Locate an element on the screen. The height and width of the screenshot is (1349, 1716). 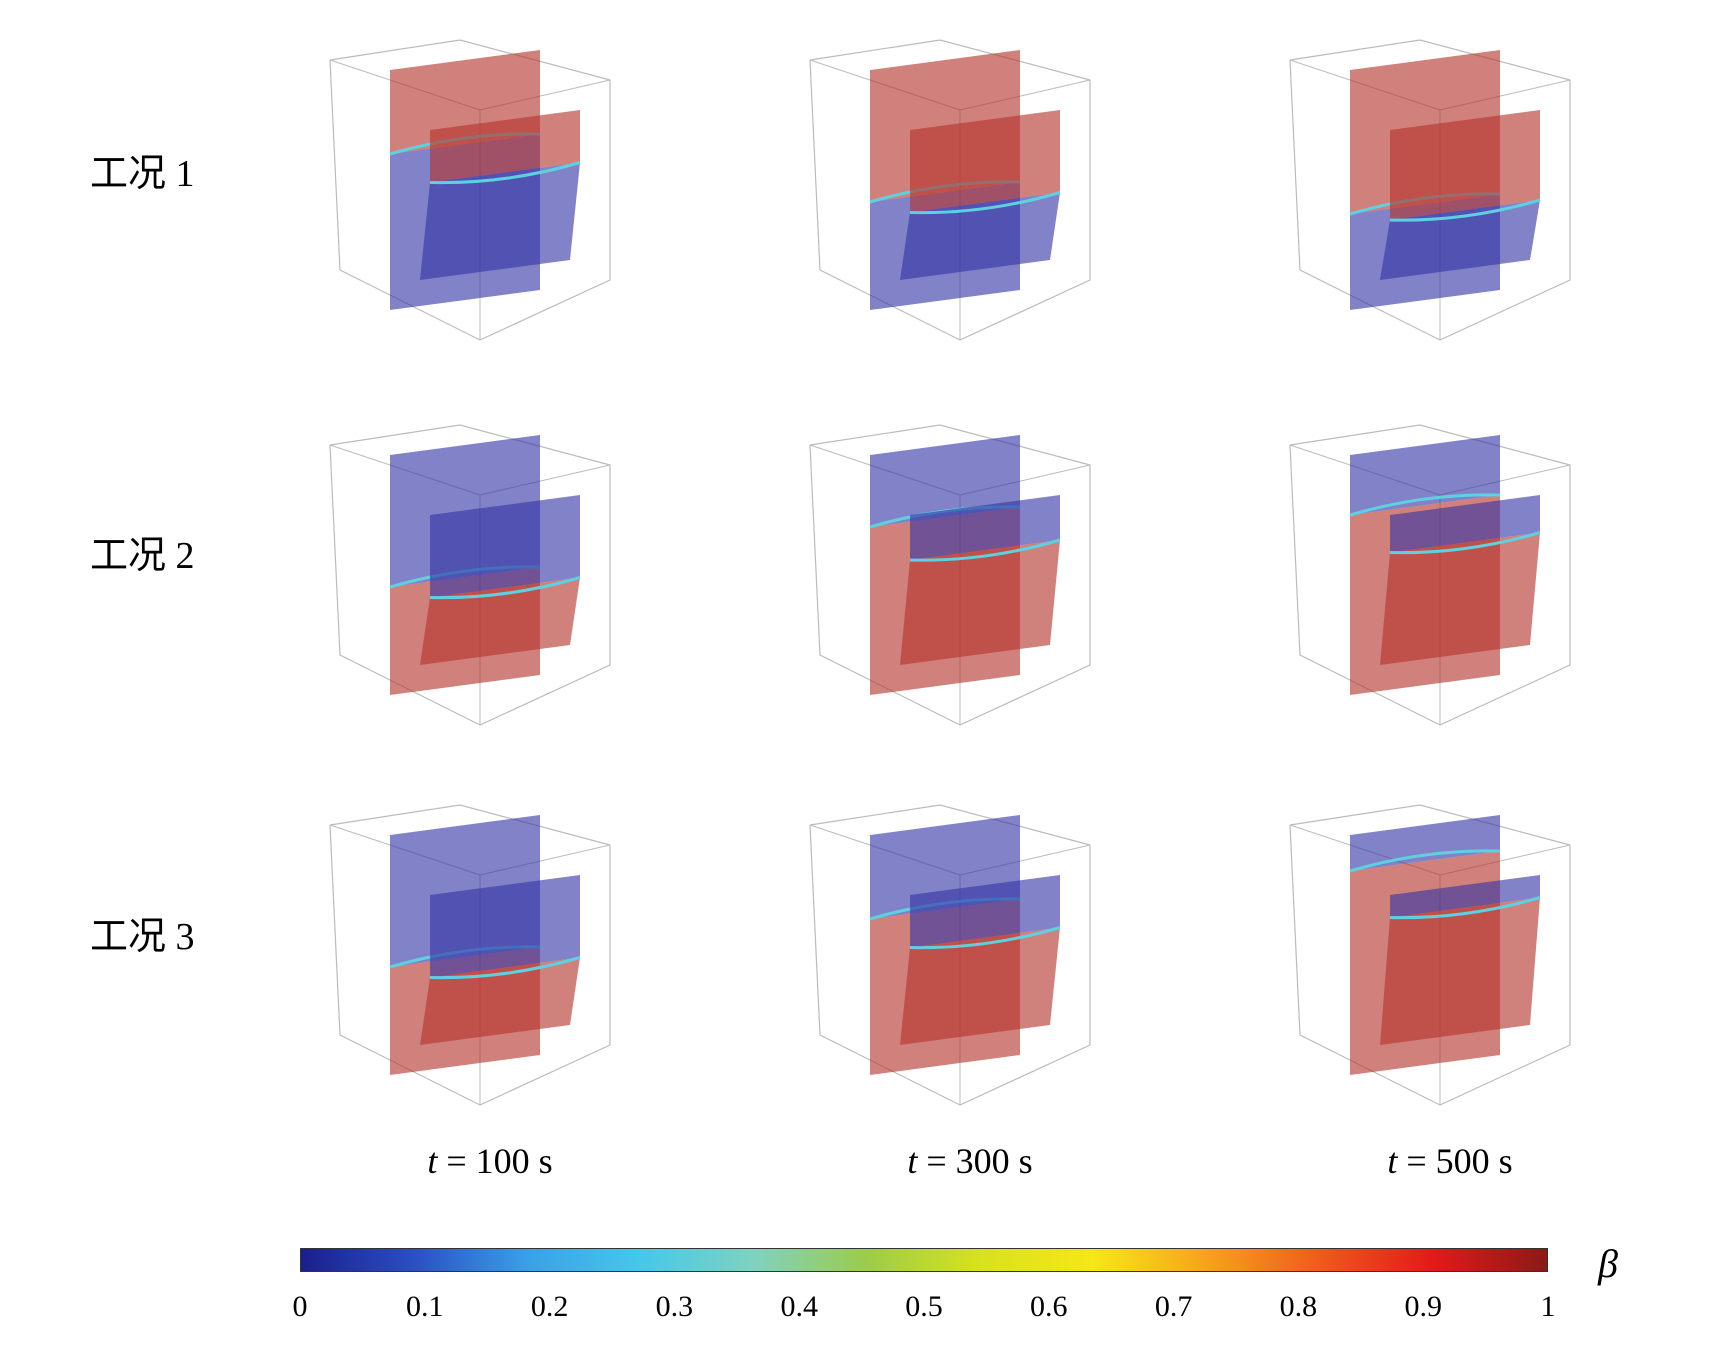
slice-panel-case1-col2 is located at coordinates (960, 190).